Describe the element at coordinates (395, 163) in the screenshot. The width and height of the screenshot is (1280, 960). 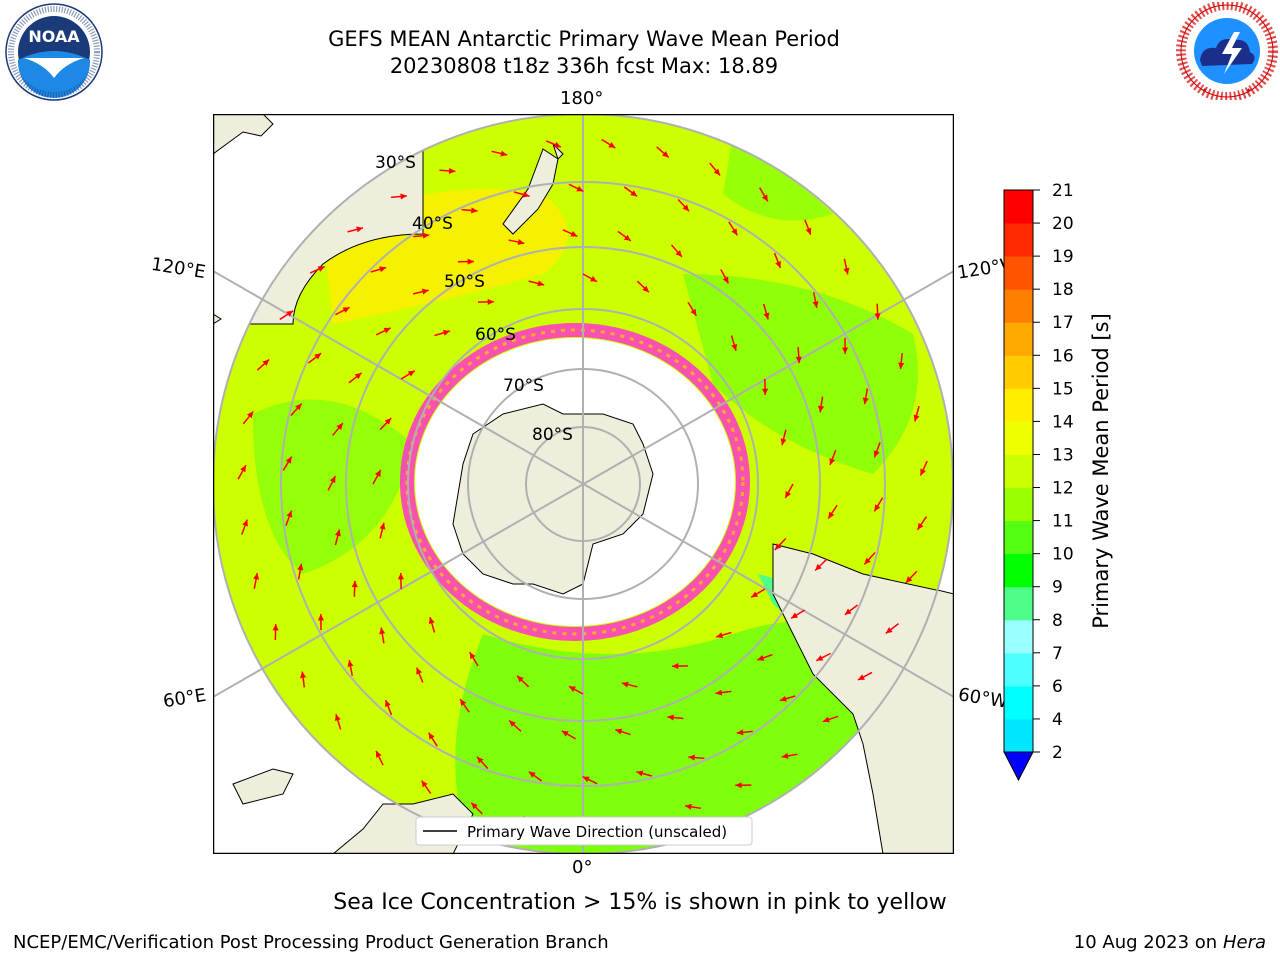
I see `lat-label-30s: 30°S` at that location.